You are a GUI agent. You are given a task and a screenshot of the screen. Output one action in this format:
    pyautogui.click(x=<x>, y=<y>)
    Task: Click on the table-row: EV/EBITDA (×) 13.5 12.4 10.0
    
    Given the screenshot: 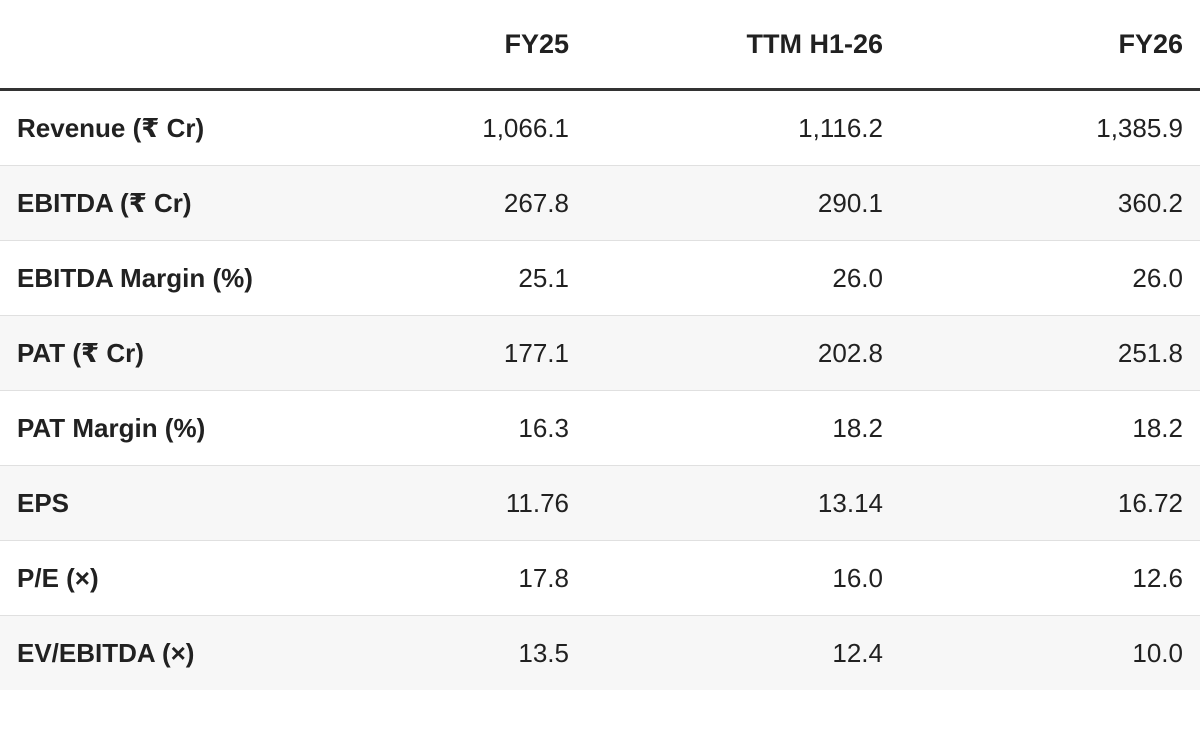 What is the action you would take?
    pyautogui.click(x=600, y=653)
    